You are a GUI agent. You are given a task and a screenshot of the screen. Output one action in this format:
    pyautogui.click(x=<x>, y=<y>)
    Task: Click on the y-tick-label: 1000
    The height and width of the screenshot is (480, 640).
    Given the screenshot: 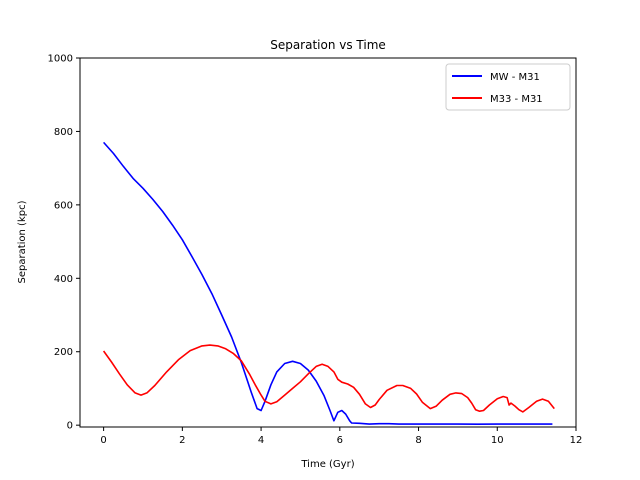 What is the action you would take?
    pyautogui.click(x=60, y=59)
    